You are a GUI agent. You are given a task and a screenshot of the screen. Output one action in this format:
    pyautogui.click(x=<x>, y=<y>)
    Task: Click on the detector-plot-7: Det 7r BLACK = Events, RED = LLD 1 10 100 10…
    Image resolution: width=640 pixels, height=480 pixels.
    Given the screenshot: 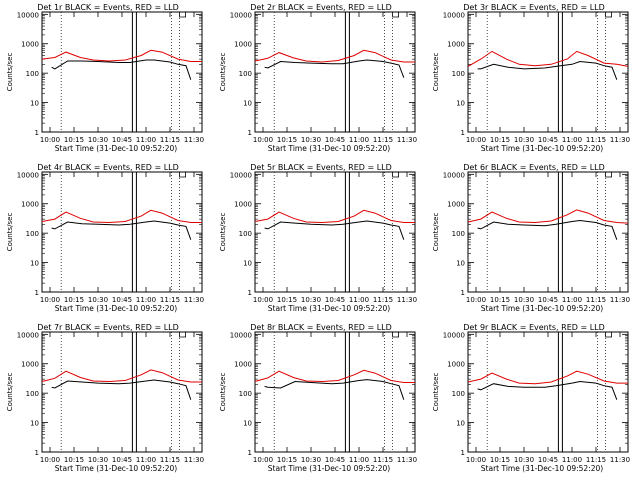 What is the action you would take?
    pyautogui.click(x=105, y=398)
    